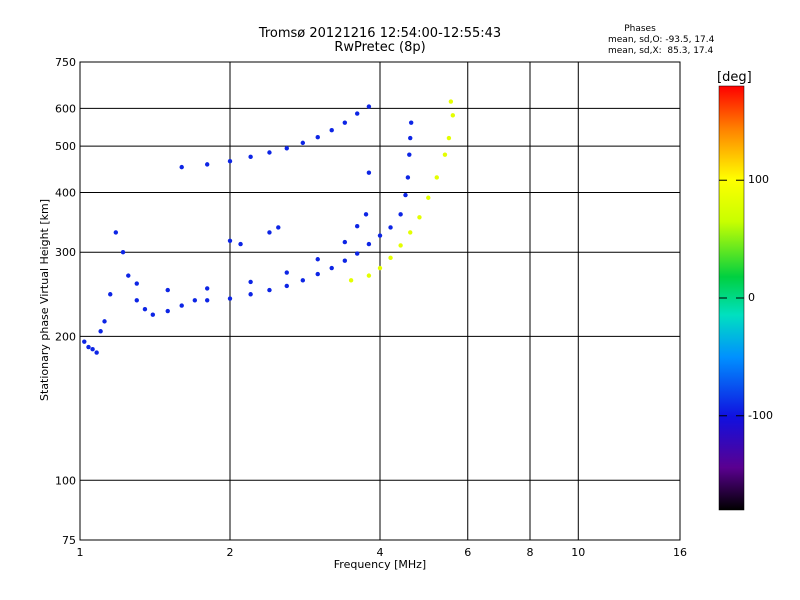 The image size is (800, 600). What do you see at coordinates (80, 552) in the screenshot?
I see `x-tick-label: 1` at bounding box center [80, 552].